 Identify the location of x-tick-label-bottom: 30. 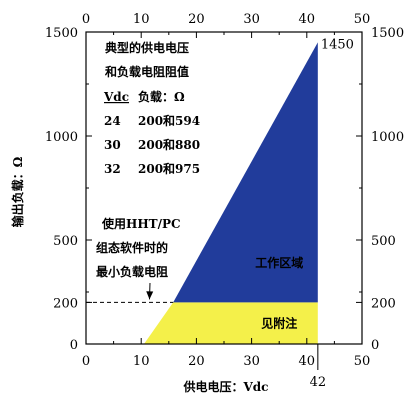
(251, 361).